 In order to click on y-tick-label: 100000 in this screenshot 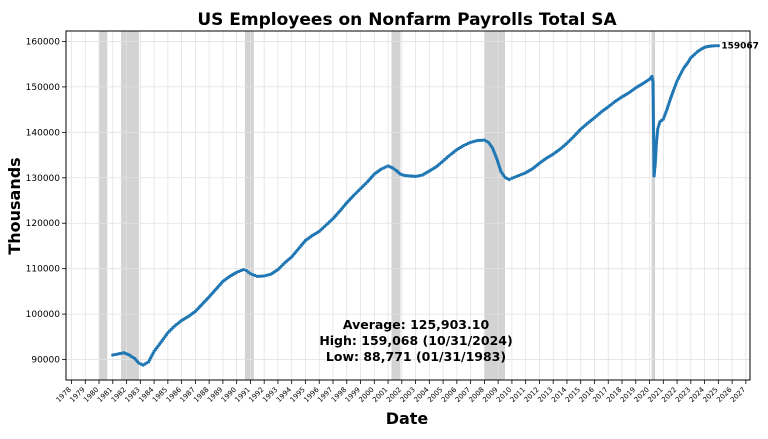, I will do `click(43, 315)`.